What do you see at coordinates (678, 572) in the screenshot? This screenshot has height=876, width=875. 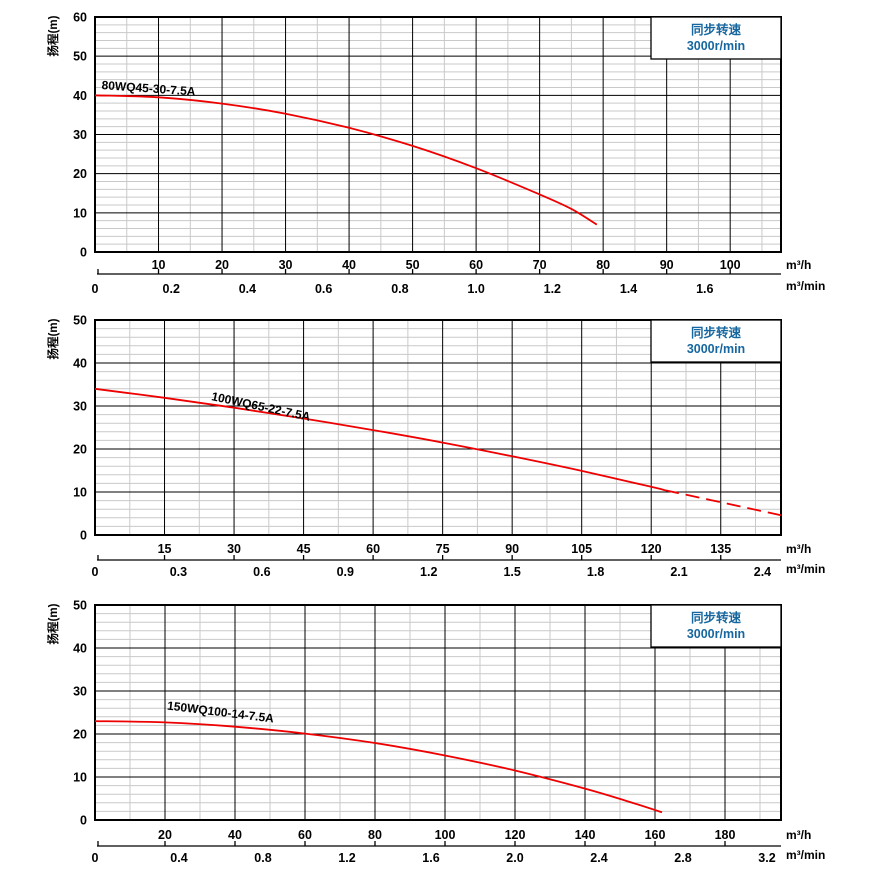 I see `x-tick-label-m3min: 2.1` at bounding box center [678, 572].